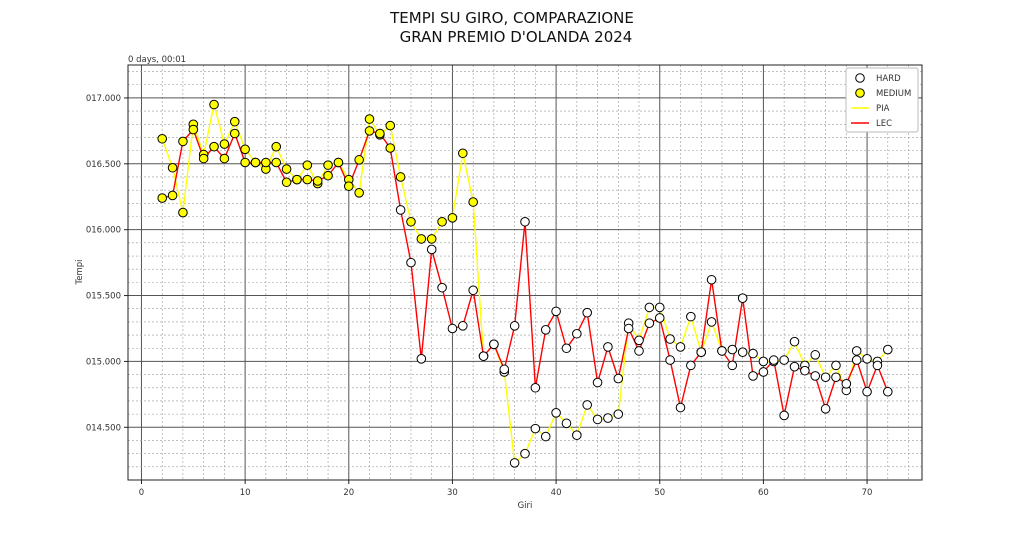 The image size is (1024, 539). Describe the element at coordinates (506, 489) in the screenshot. I see `x-axis: 0 10 20 30 40 50 60 70` at that location.